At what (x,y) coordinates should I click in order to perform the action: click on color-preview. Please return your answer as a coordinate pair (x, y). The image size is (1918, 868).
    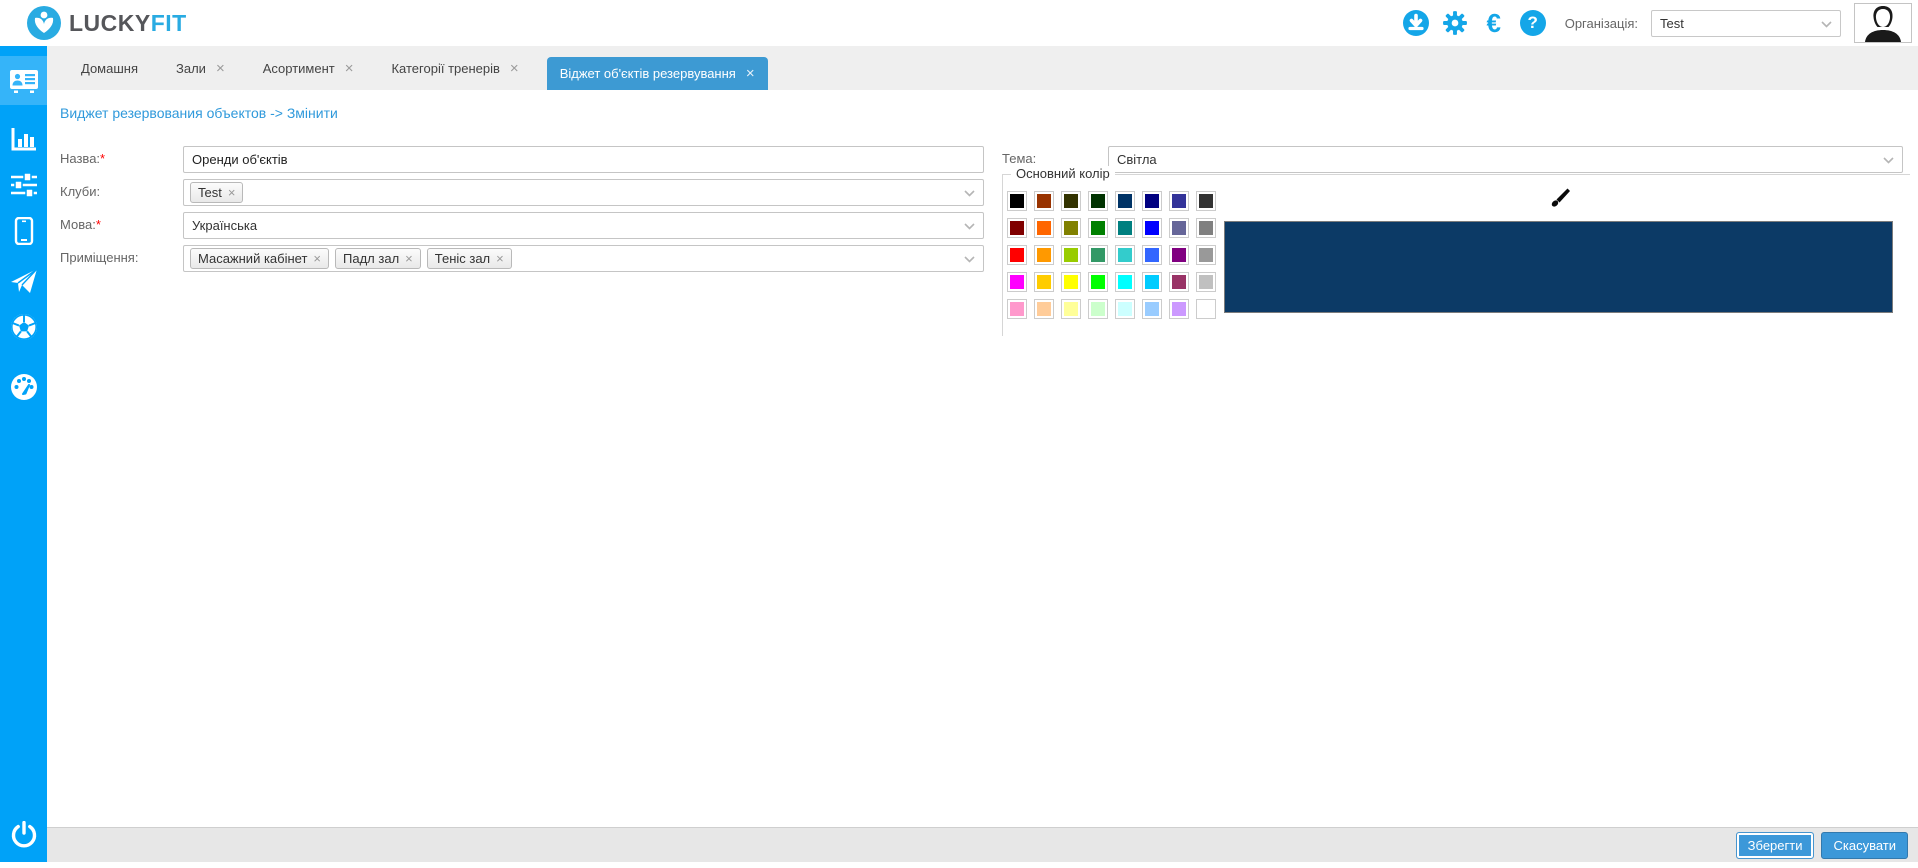
    Looking at the image, I should click on (1558, 267).